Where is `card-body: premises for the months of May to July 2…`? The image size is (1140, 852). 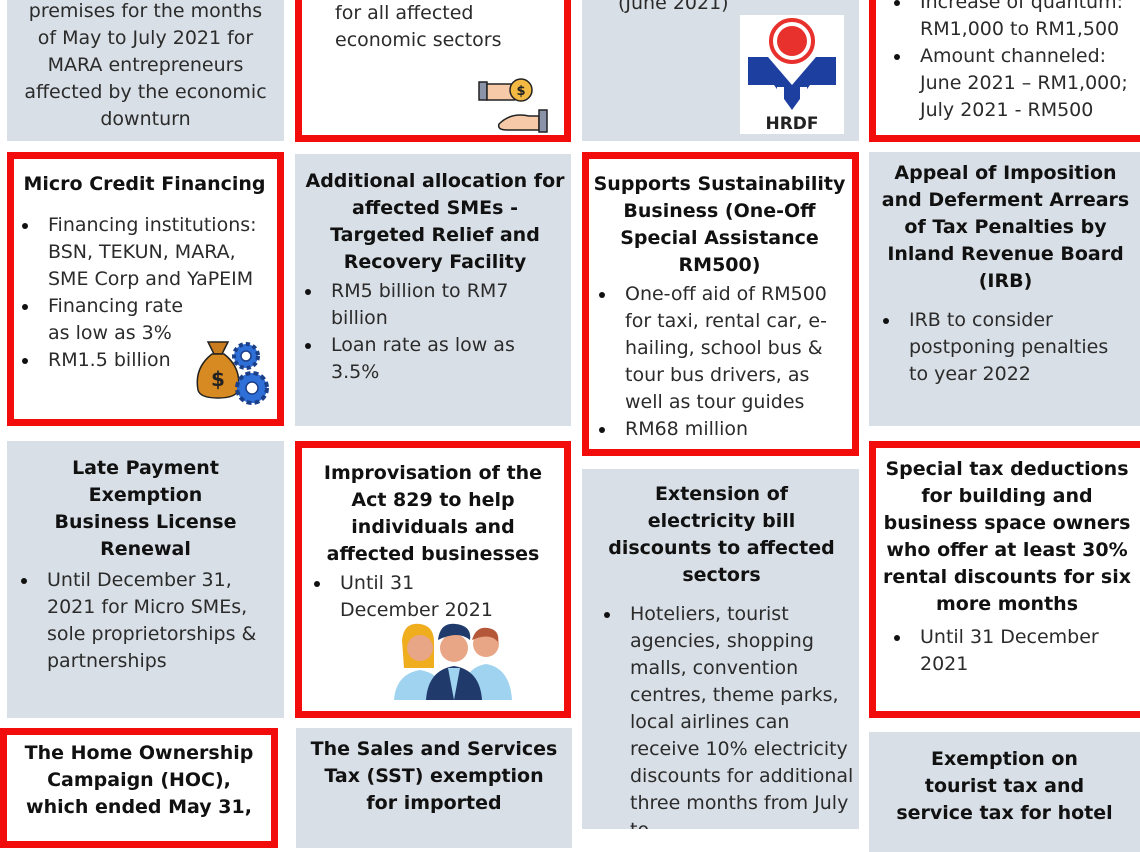 card-body: premises for the months of May to July 2… is located at coordinates (145, 65).